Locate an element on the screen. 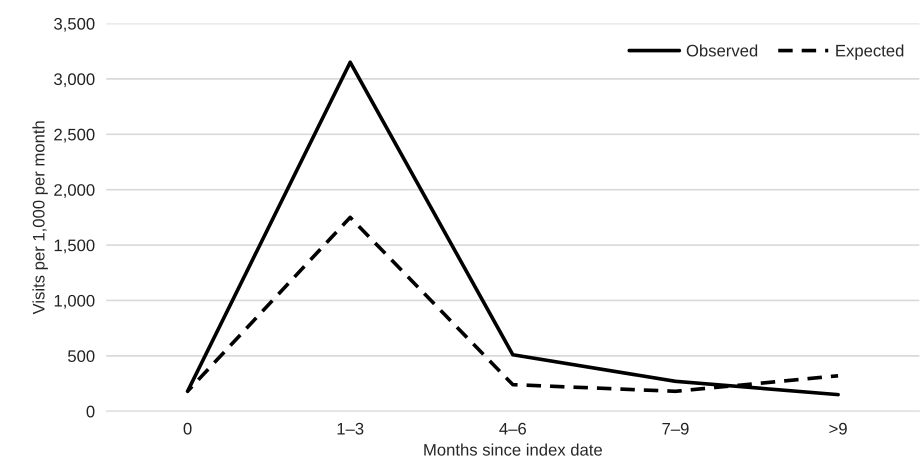 The width and height of the screenshot is (924, 470). y-tick-label: 0 is located at coordinates (90, 412).